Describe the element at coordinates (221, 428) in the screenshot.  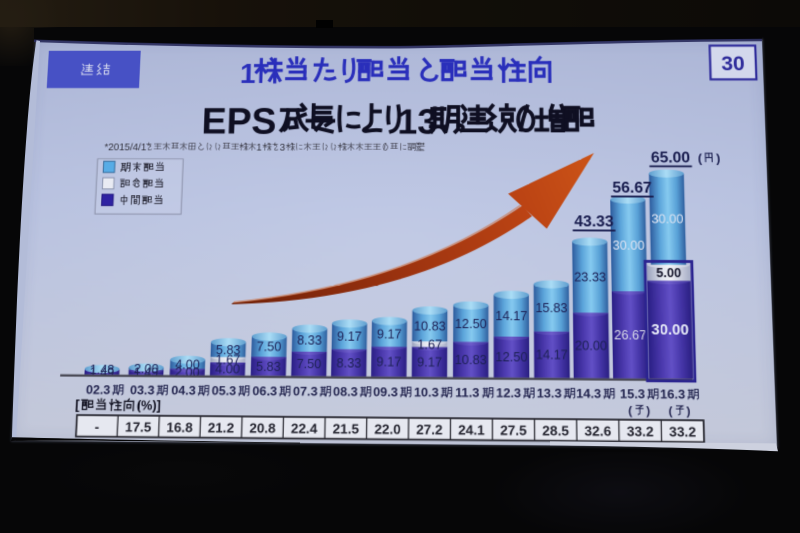
I see `svg-text: 21.2` at that location.